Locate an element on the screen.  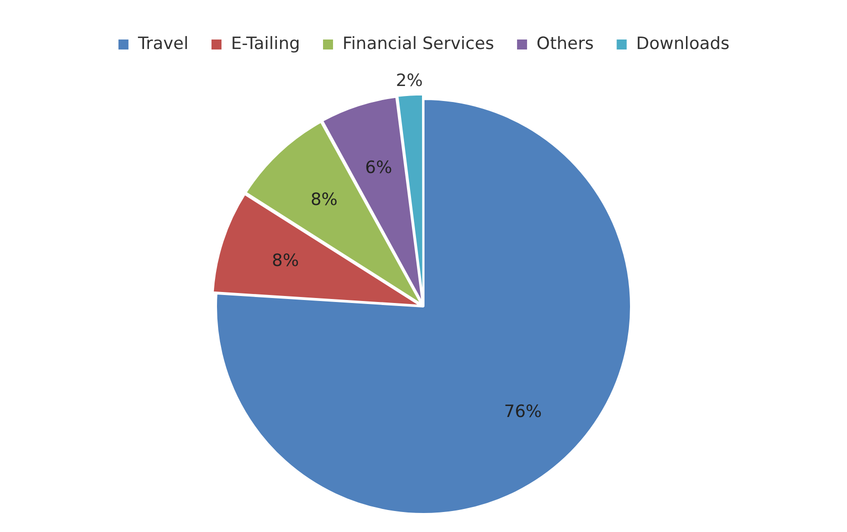
data-label: 2% is located at coordinates (409, 80).